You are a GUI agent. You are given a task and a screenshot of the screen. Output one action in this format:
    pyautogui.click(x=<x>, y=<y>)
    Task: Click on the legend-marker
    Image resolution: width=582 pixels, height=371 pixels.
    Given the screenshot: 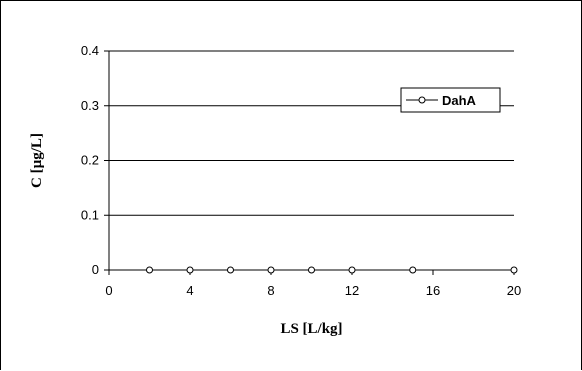 What is the action you would take?
    pyautogui.click(x=422, y=100)
    